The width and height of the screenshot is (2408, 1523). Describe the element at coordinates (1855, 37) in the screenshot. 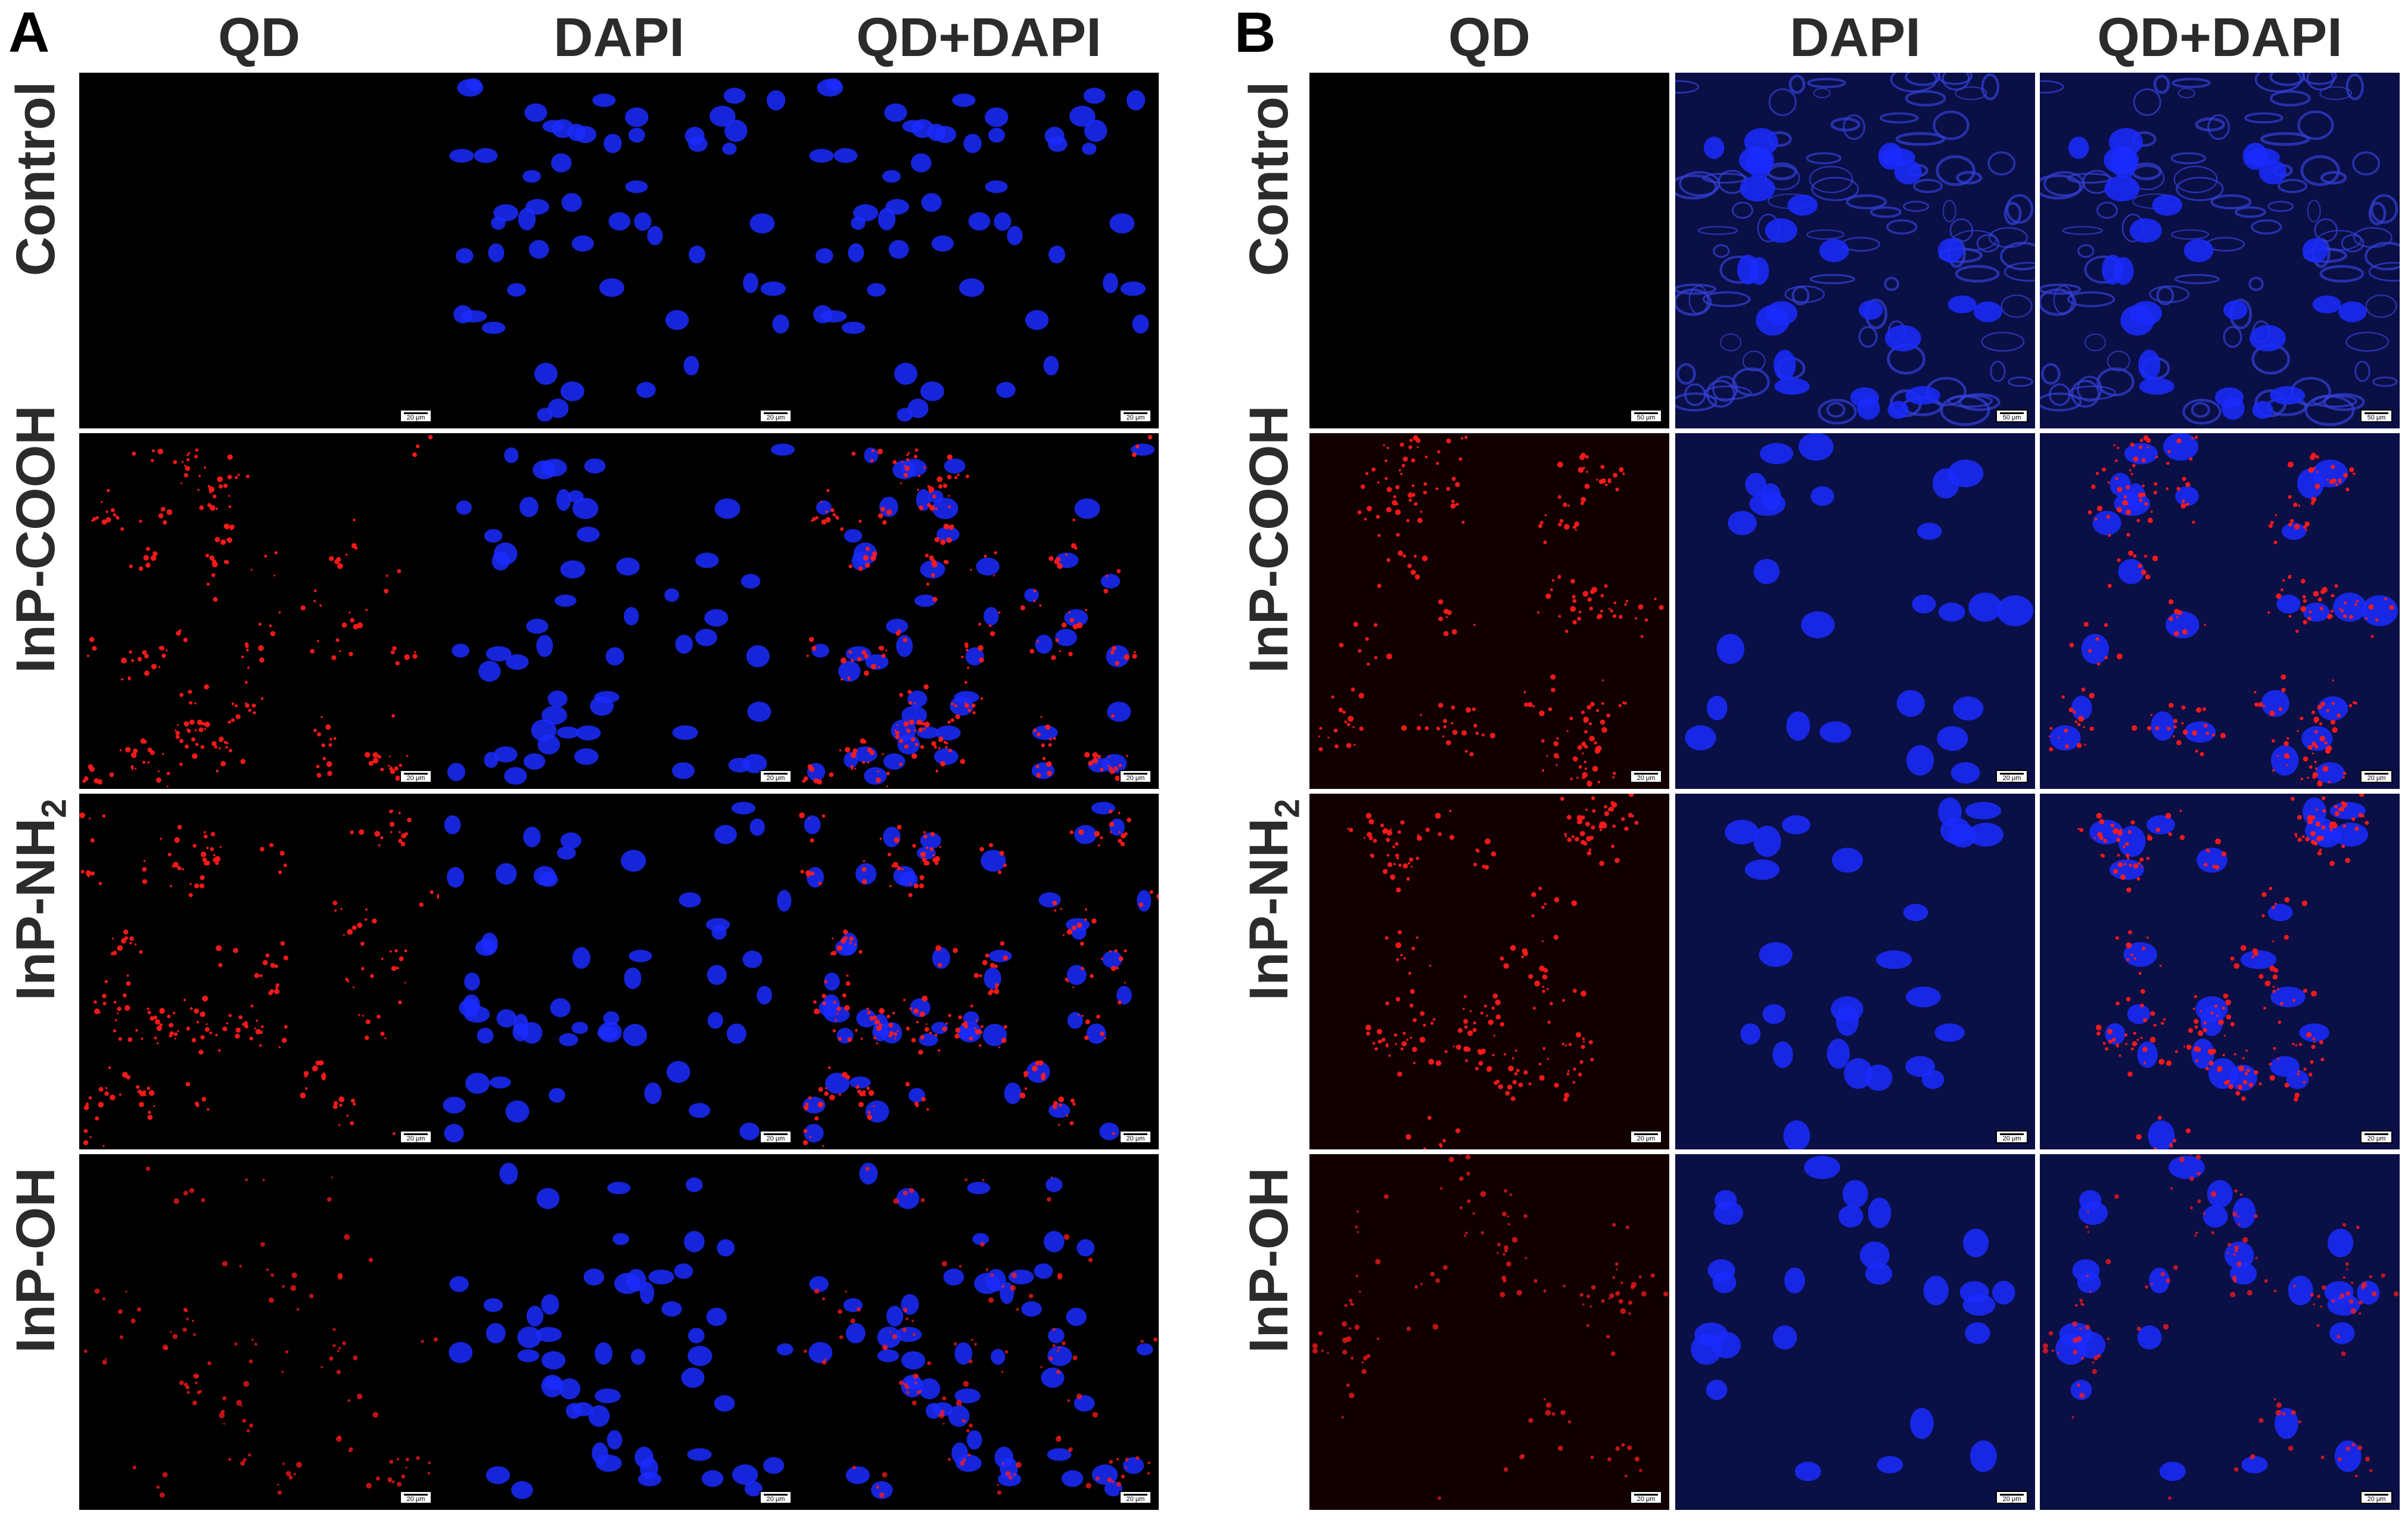

I see `panel-b-header-dapi: DAPI` at that location.